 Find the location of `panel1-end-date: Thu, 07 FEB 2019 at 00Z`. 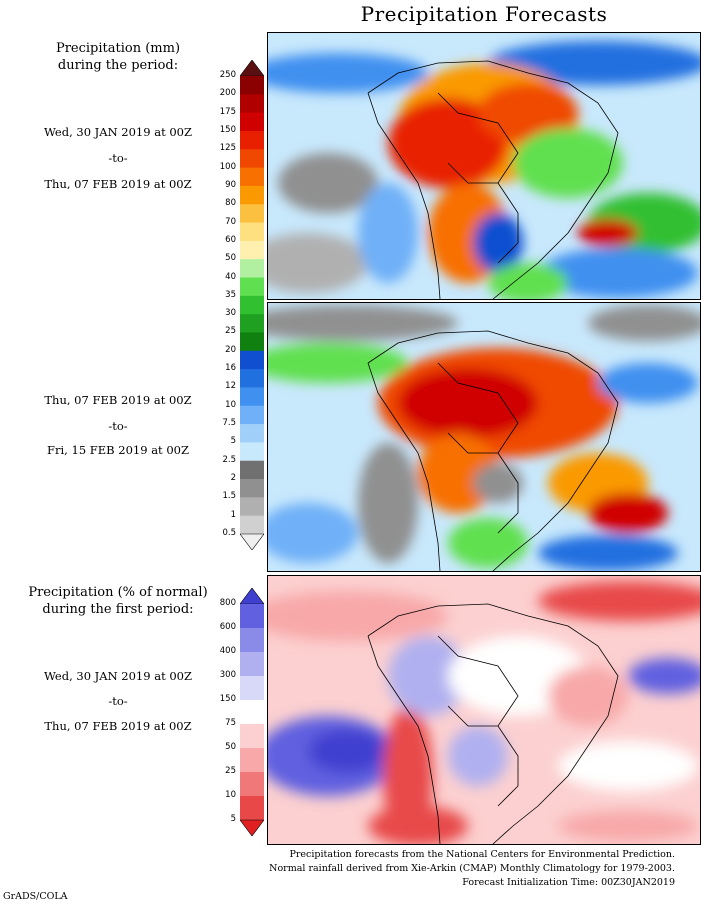

panel1-end-date: Thu, 07 FEB 2019 at 00Z is located at coordinates (118, 184).